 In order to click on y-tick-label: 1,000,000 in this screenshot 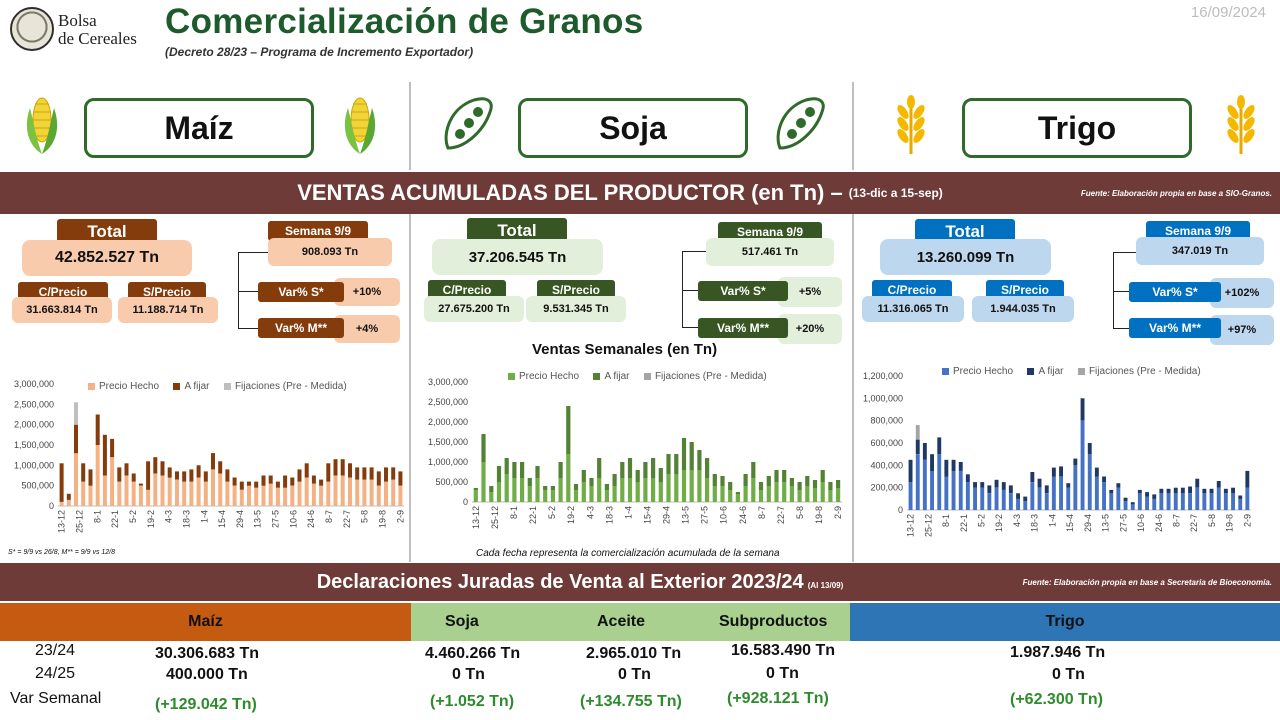, I will do `click(883, 398)`.